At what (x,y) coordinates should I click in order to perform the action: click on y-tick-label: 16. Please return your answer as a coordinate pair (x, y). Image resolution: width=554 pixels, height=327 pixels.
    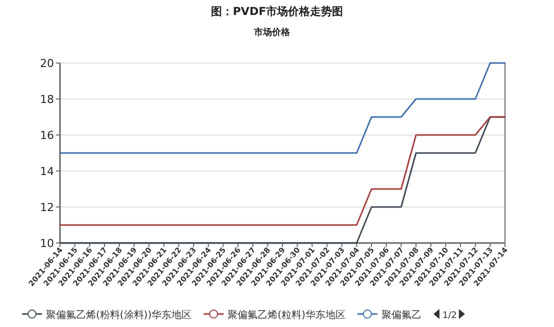
    Looking at the image, I should click on (47, 135).